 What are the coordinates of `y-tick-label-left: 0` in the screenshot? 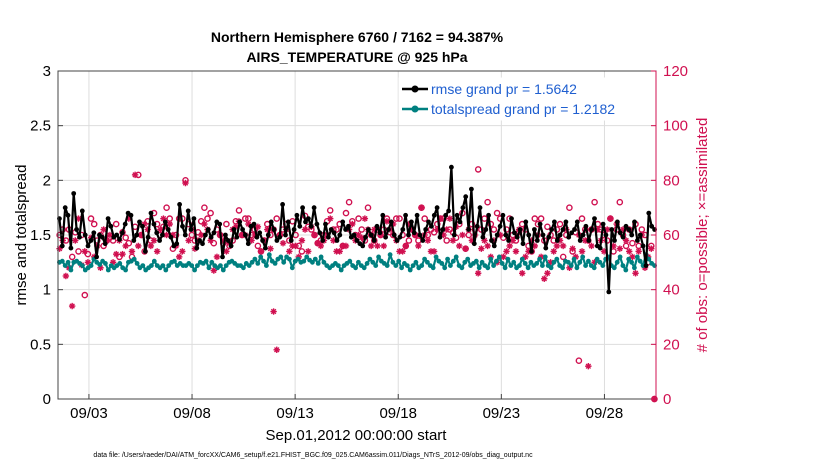 It's located at (47, 399).